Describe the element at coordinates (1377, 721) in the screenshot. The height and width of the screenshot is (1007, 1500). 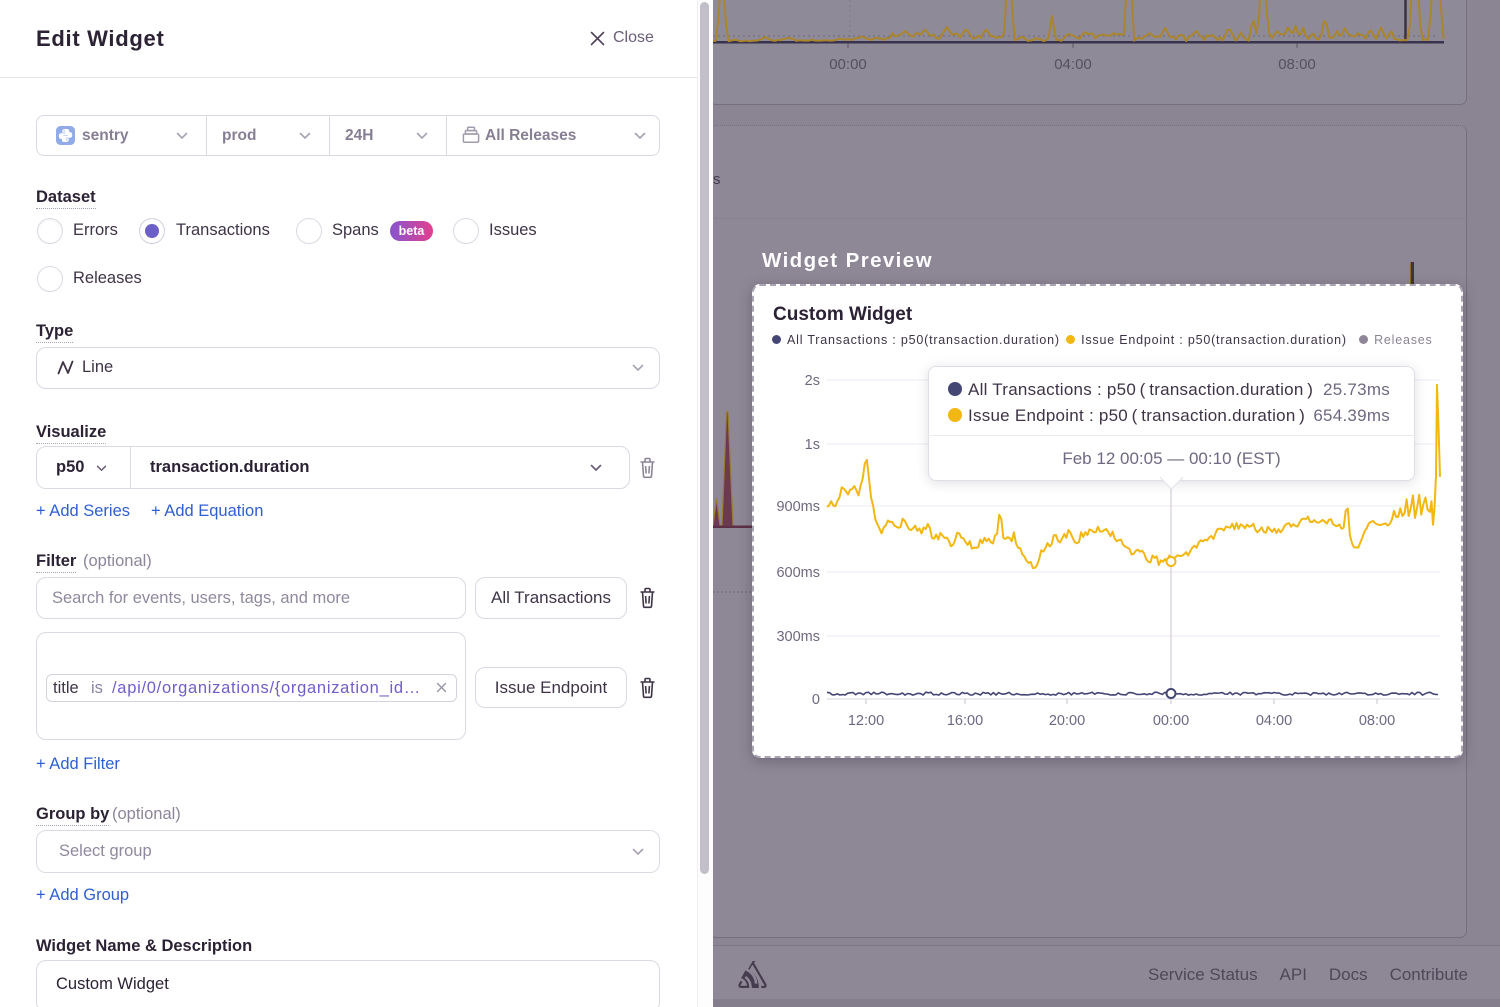
I see `svg-text: 08:00` at that location.